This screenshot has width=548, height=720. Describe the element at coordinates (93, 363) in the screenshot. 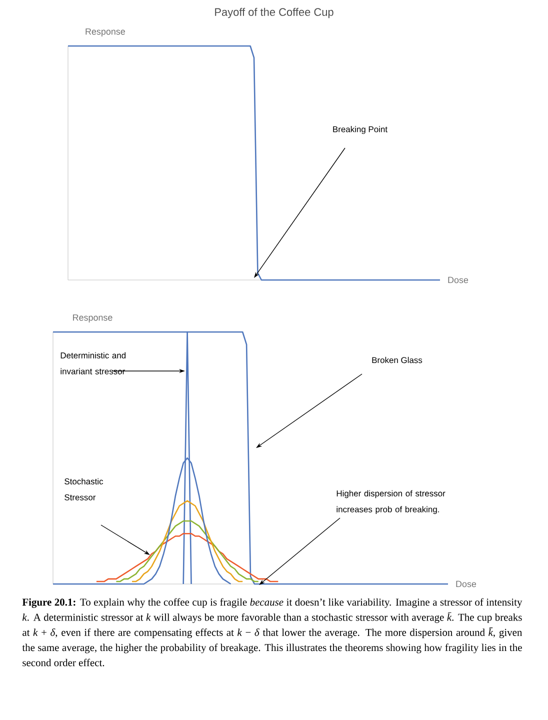

I see `annotation: Deterministic and invariant stressor` at that location.